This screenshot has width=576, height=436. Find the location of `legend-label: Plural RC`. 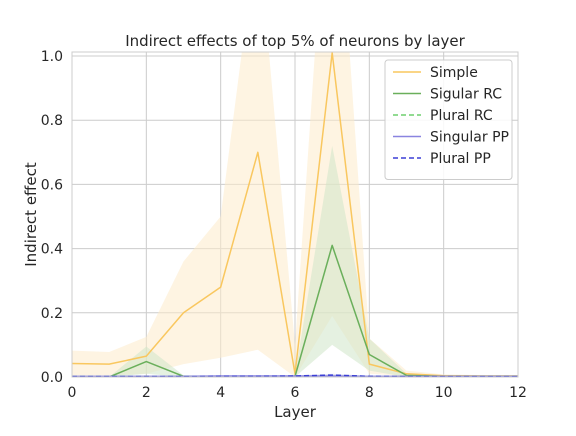

legend-label: Plural RC is located at coordinates (461, 116).